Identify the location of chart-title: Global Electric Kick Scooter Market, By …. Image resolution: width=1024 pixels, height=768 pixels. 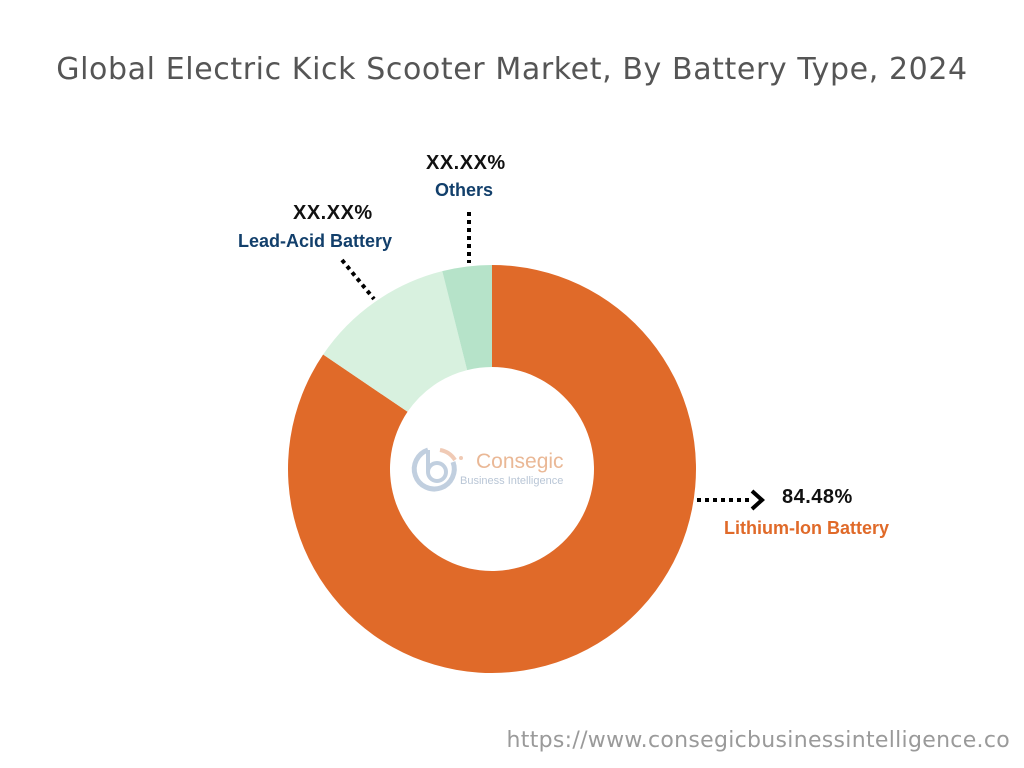
(512, 69).